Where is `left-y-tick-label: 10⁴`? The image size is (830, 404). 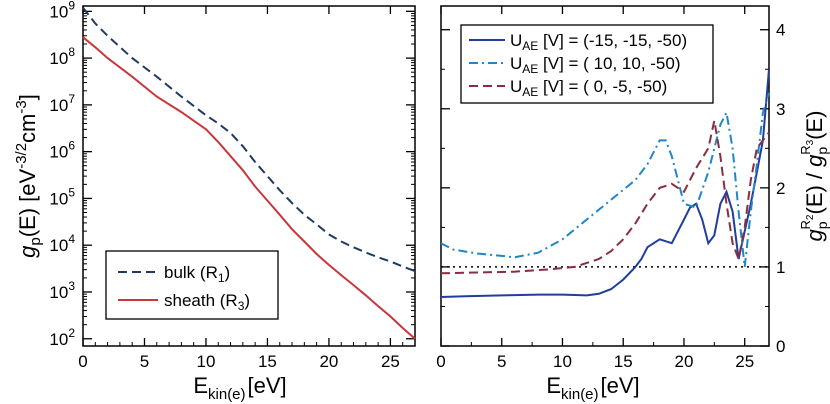 left-y-tick-label: 10⁴ is located at coordinates (62, 243).